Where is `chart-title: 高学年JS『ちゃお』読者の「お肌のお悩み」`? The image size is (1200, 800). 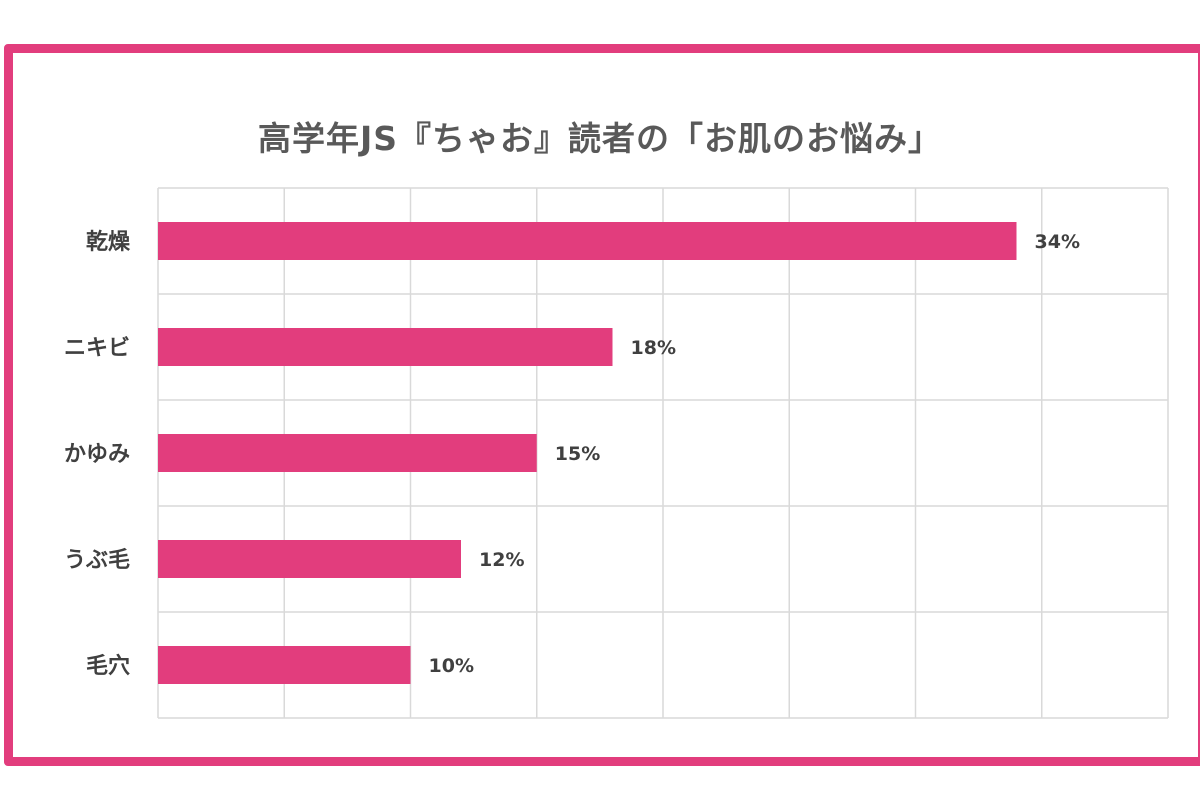 chart-title: 高学年JS『ちゃお』読者の「お肌のお悩み」 is located at coordinates (600, 138).